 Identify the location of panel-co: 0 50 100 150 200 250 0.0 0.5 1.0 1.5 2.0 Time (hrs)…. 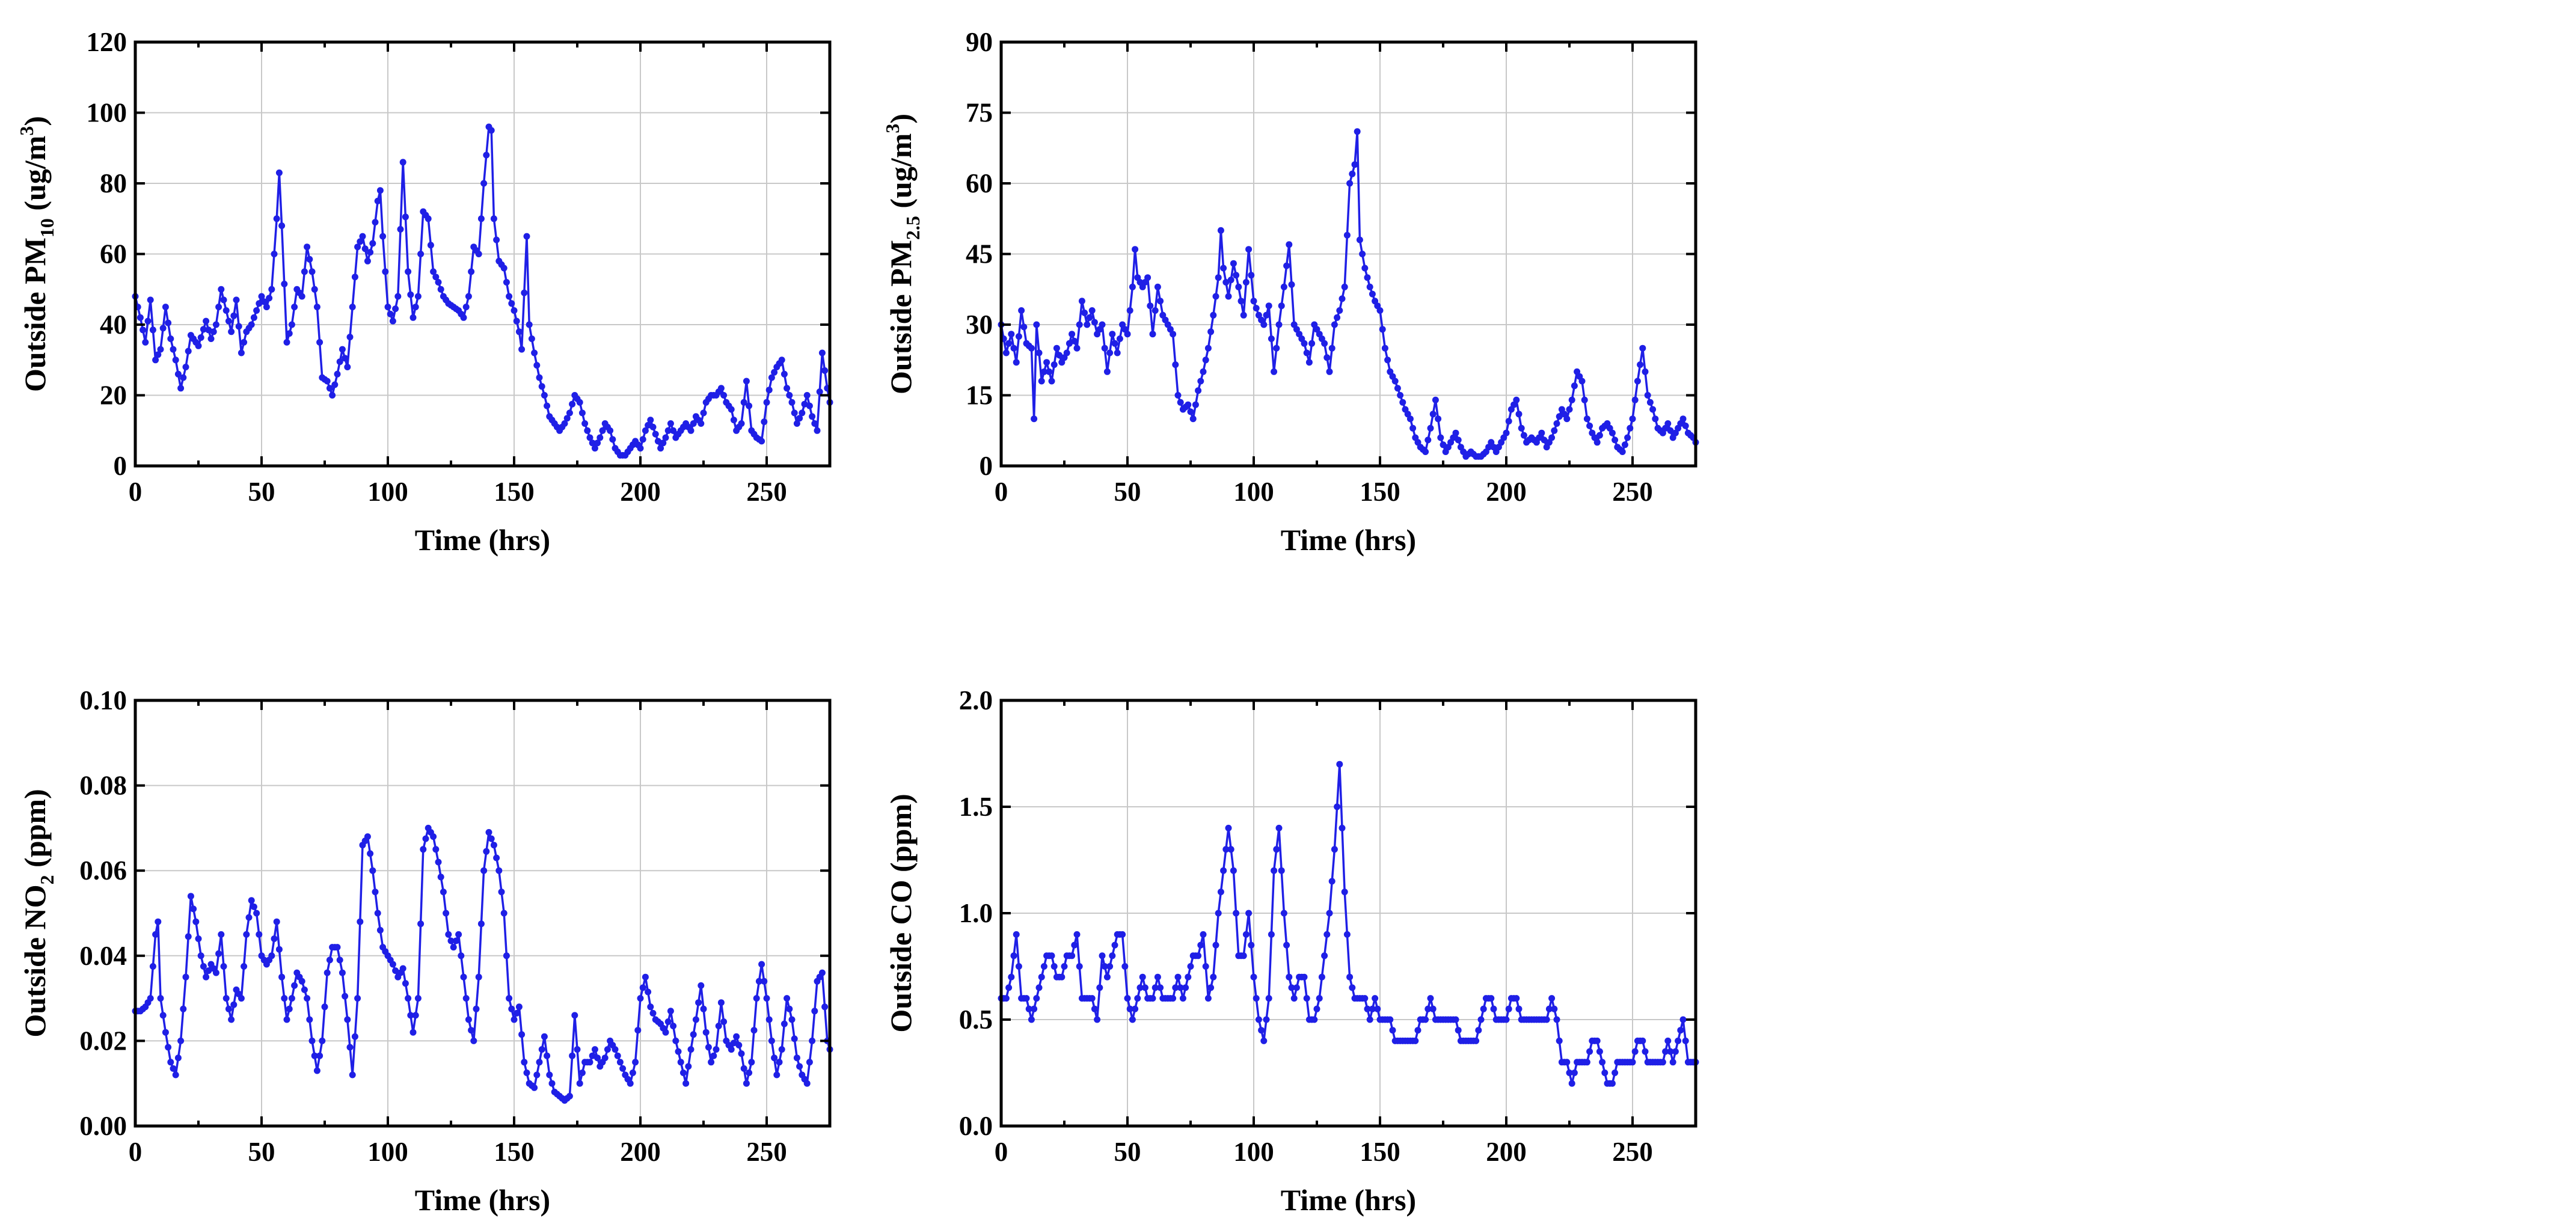
(1291, 951).